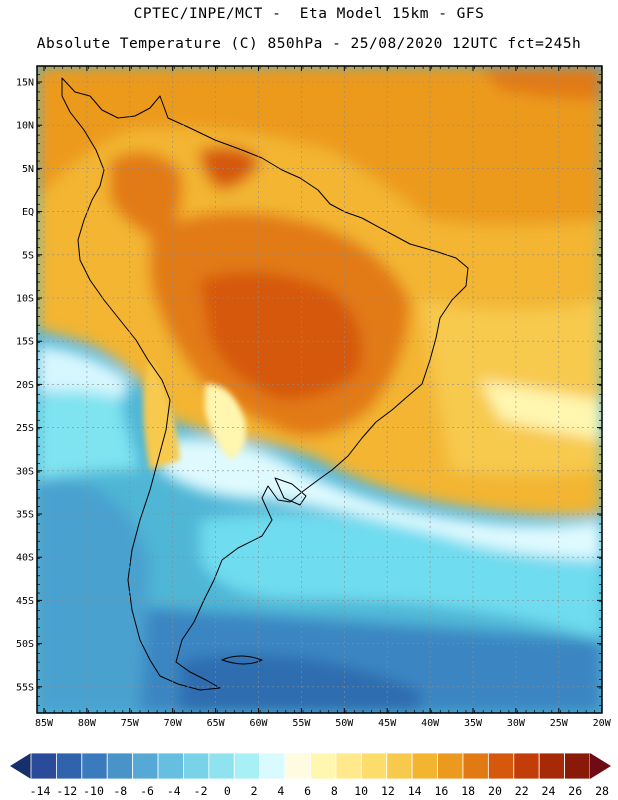  I want to click on lat-label: 50S, so click(25, 644).